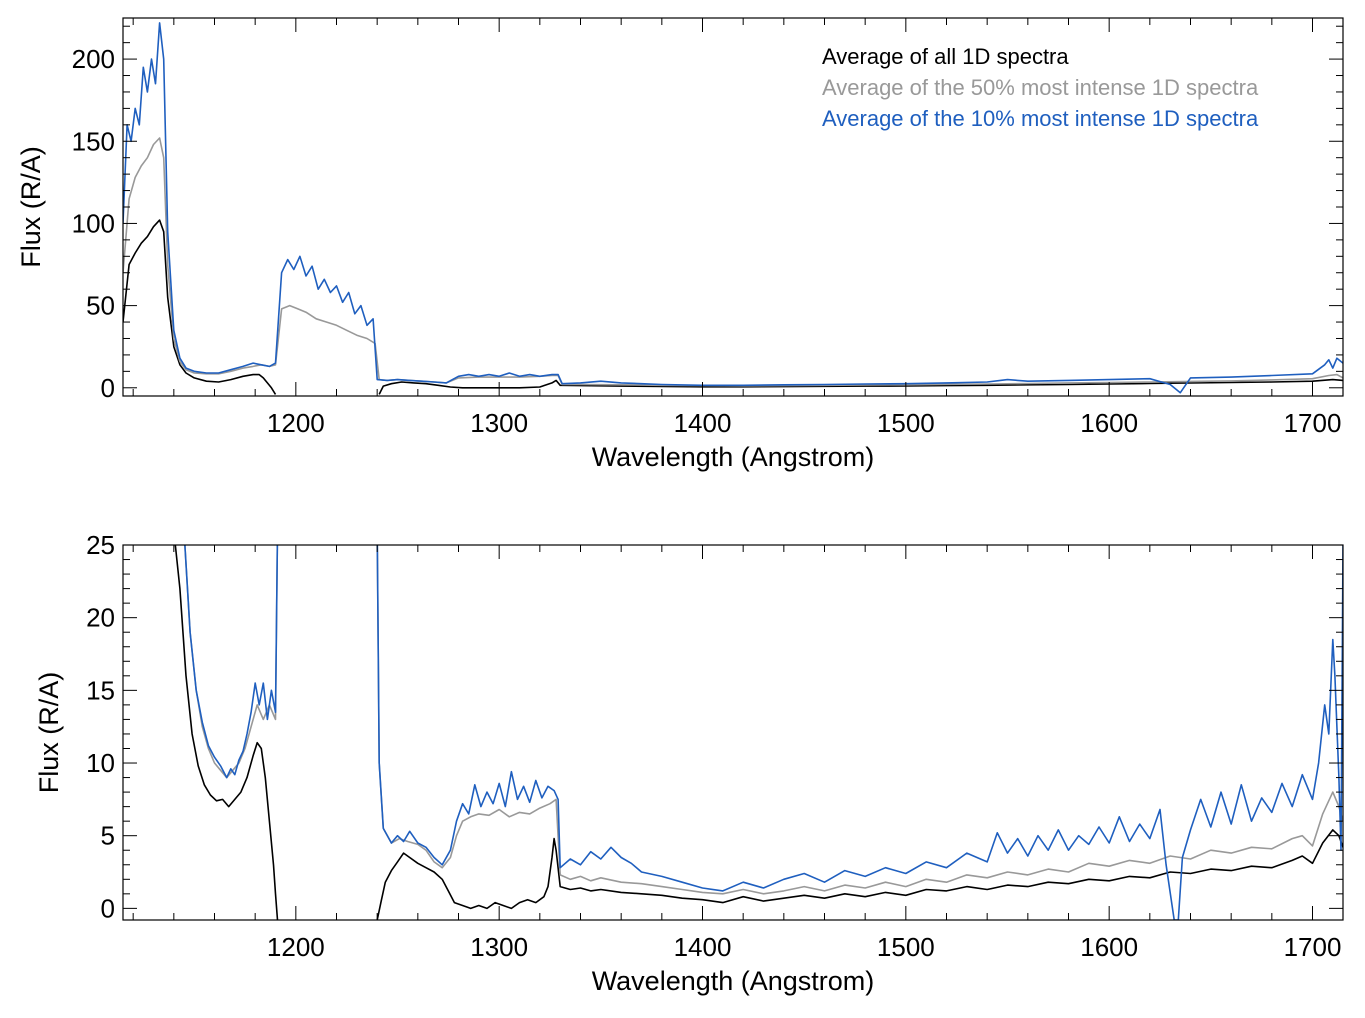 This screenshot has height=1018, width=1365. I want to click on y-tick-label: 50, so click(100, 306).